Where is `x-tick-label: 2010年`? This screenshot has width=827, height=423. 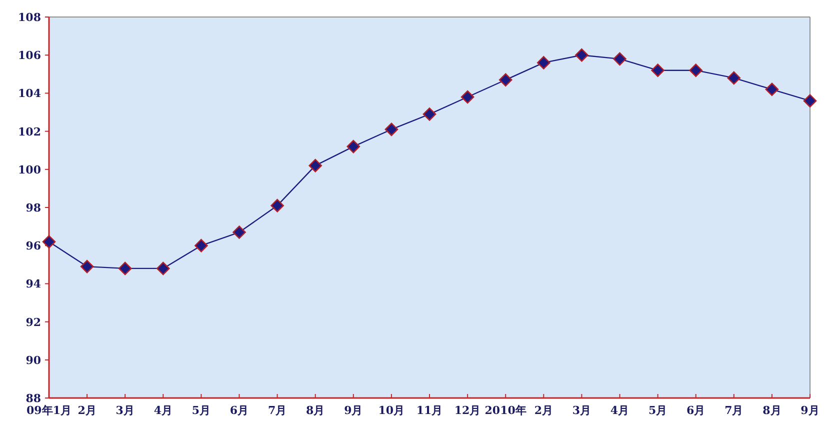 x-tick-label: 2010年 is located at coordinates (505, 410).